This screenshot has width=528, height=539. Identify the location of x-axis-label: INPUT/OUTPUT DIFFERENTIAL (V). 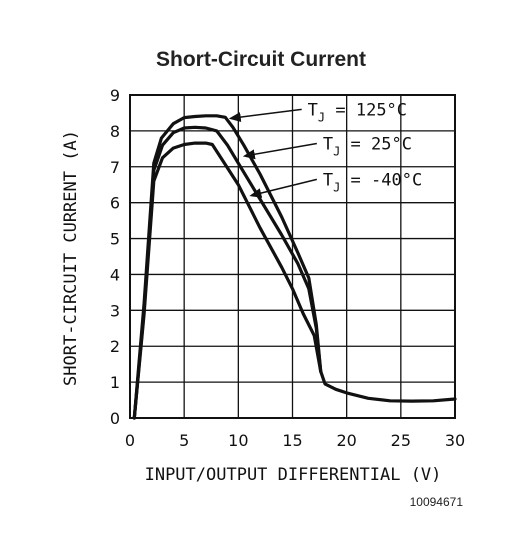
(293, 475).